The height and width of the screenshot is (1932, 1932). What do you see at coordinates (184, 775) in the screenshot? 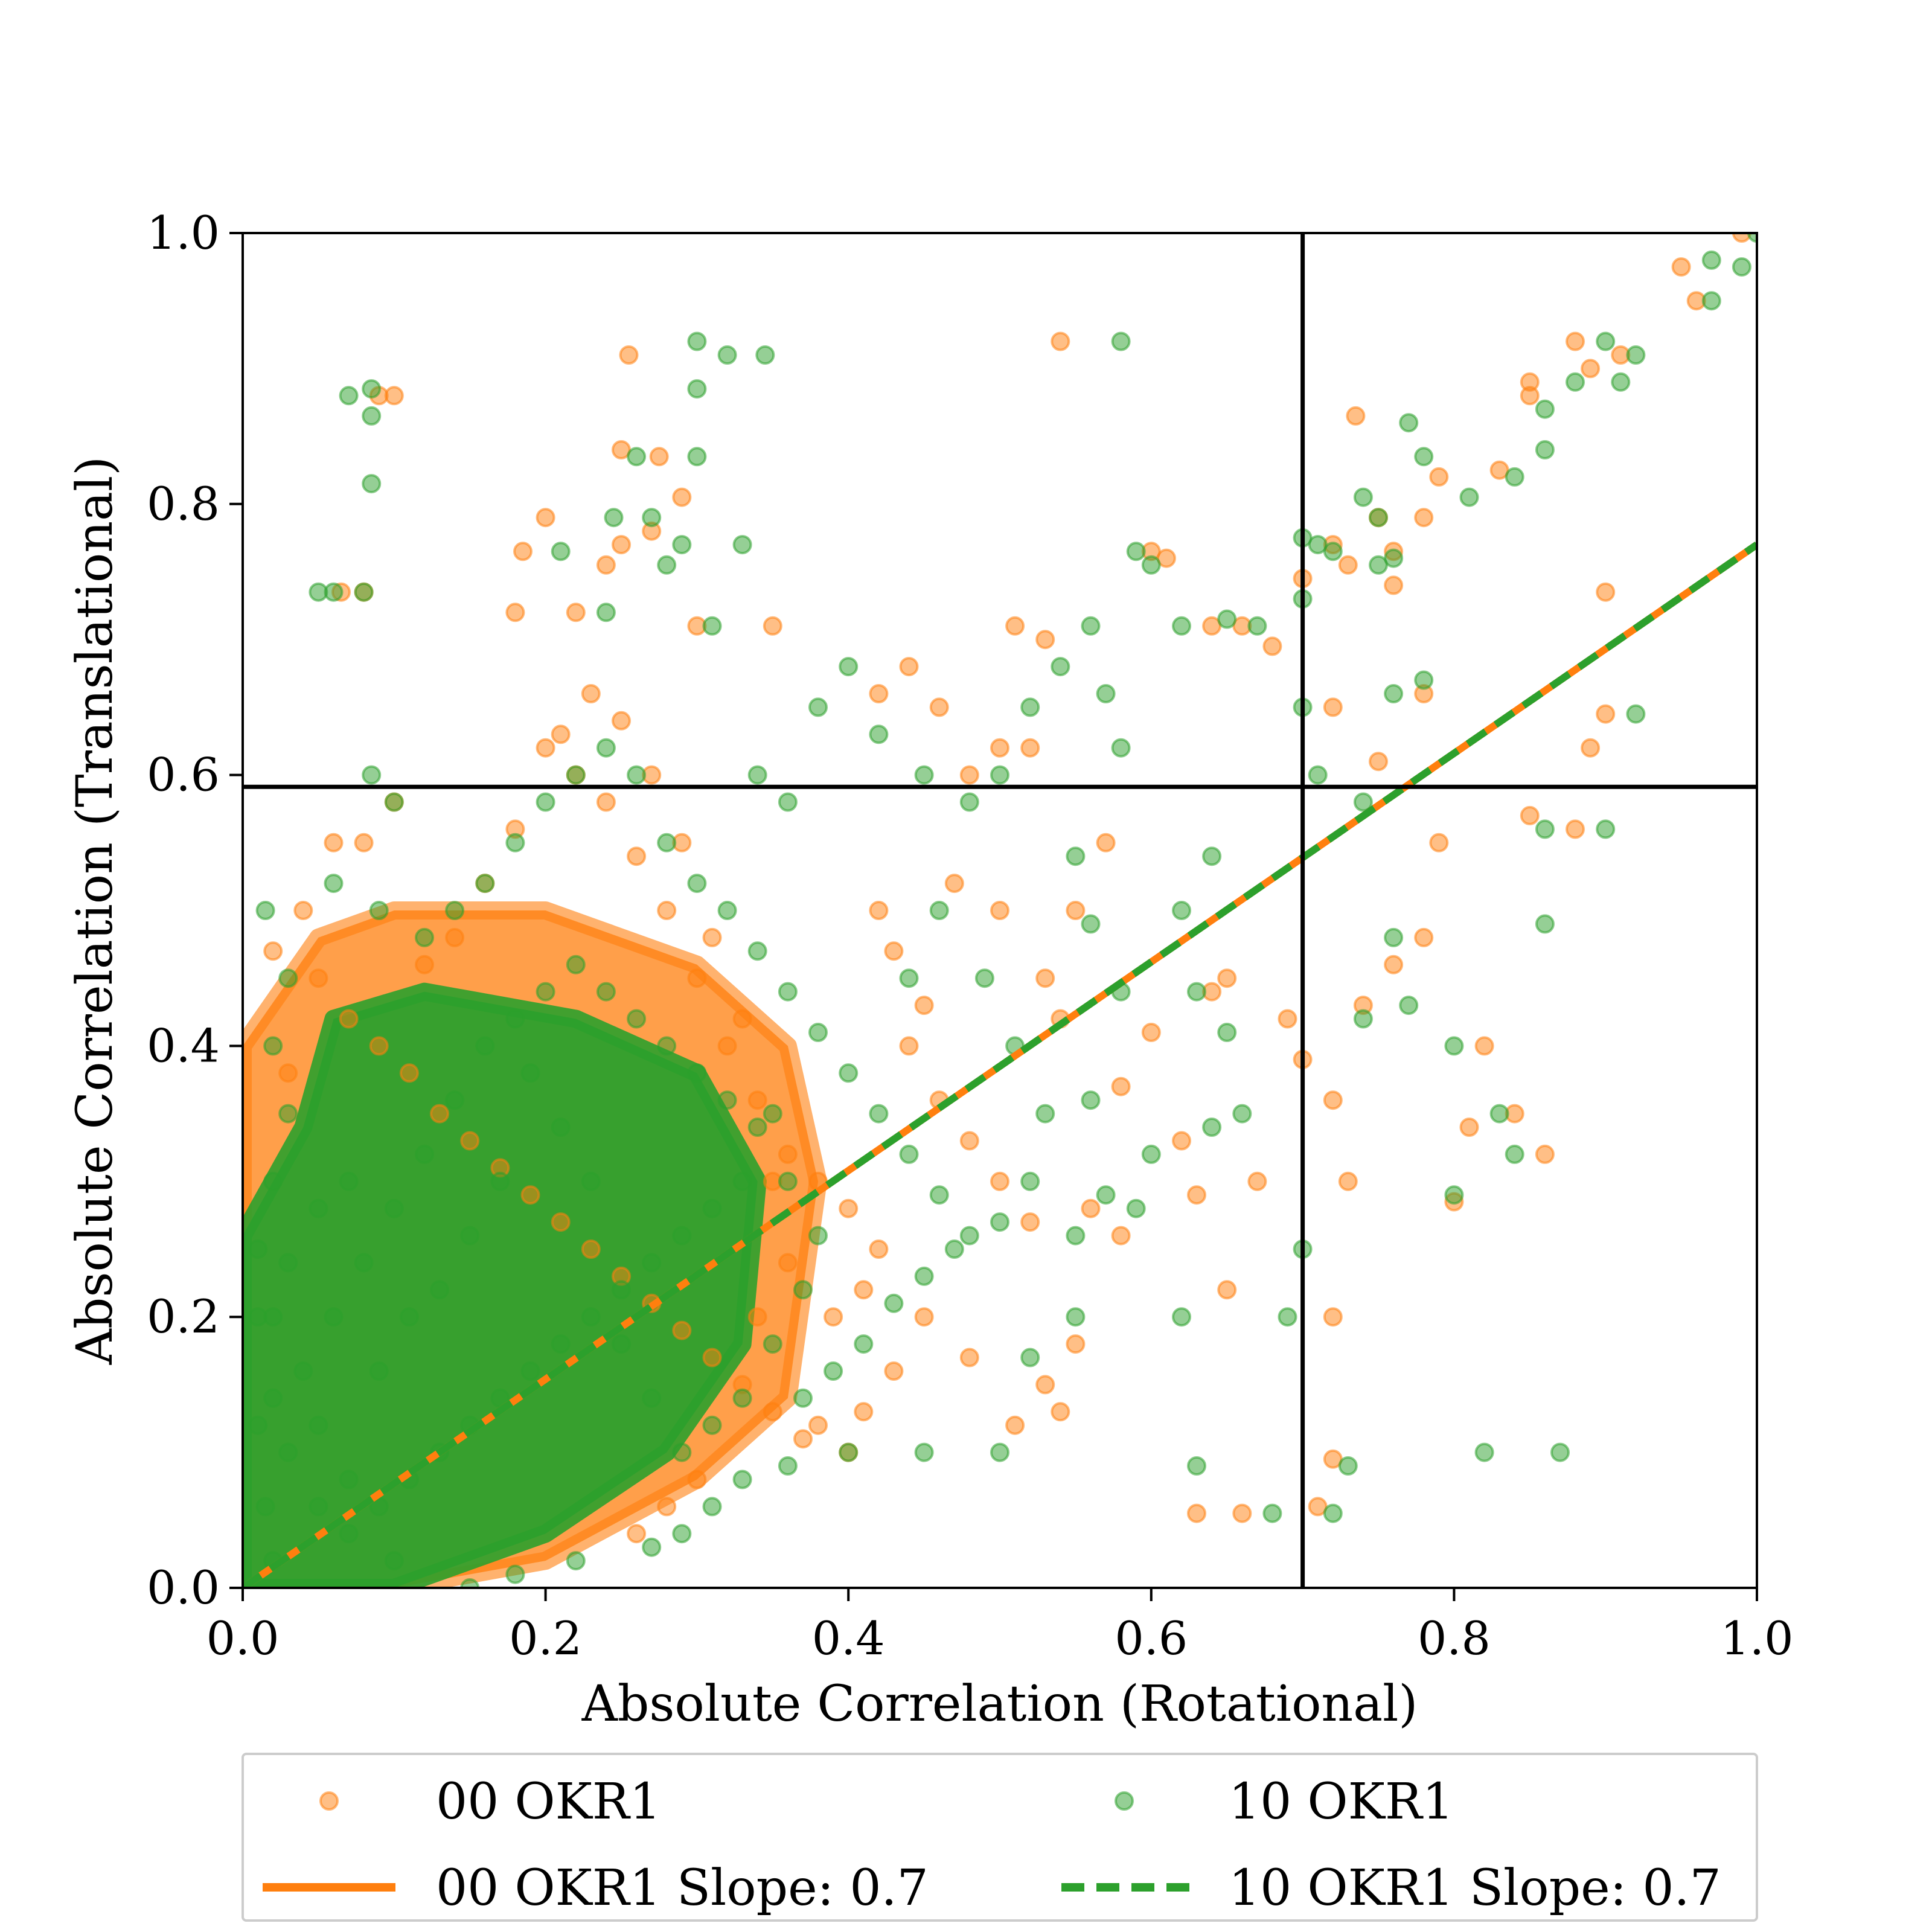
I see `y-tick-label: 0.6` at bounding box center [184, 775].